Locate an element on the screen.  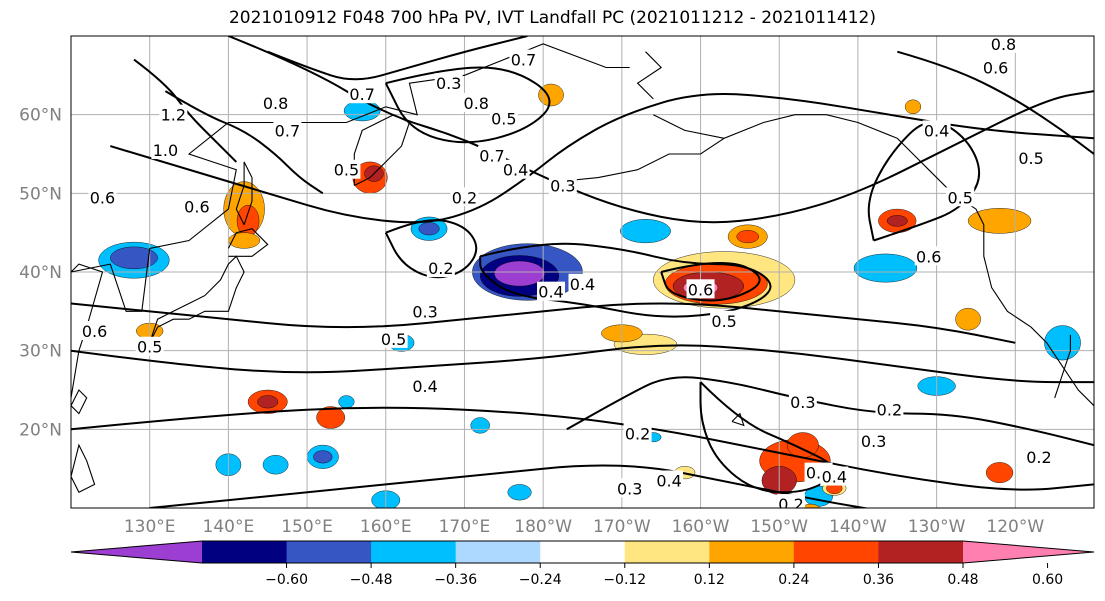
contour-label: 0.7 is located at coordinates (287, 130).